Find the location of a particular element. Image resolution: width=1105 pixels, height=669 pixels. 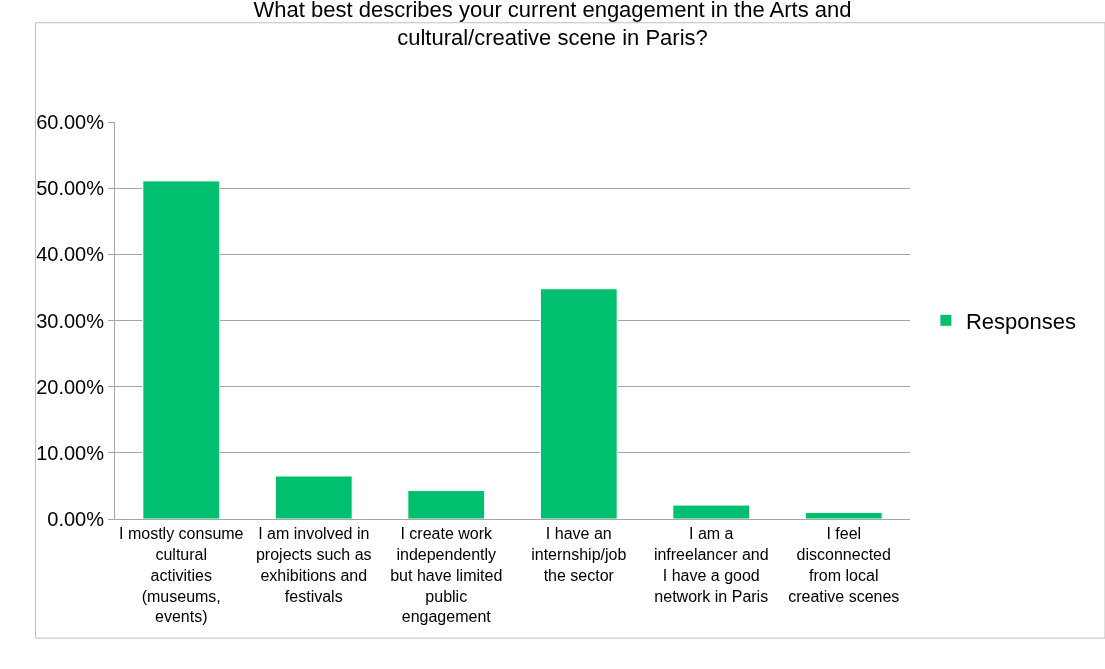

y-tick-label: 40.00% is located at coordinates (70, 254).